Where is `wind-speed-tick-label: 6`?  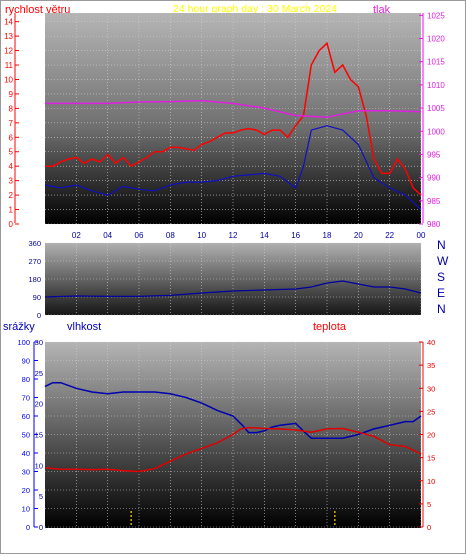 wind-speed-tick-label: 6 is located at coordinates (11, 137).